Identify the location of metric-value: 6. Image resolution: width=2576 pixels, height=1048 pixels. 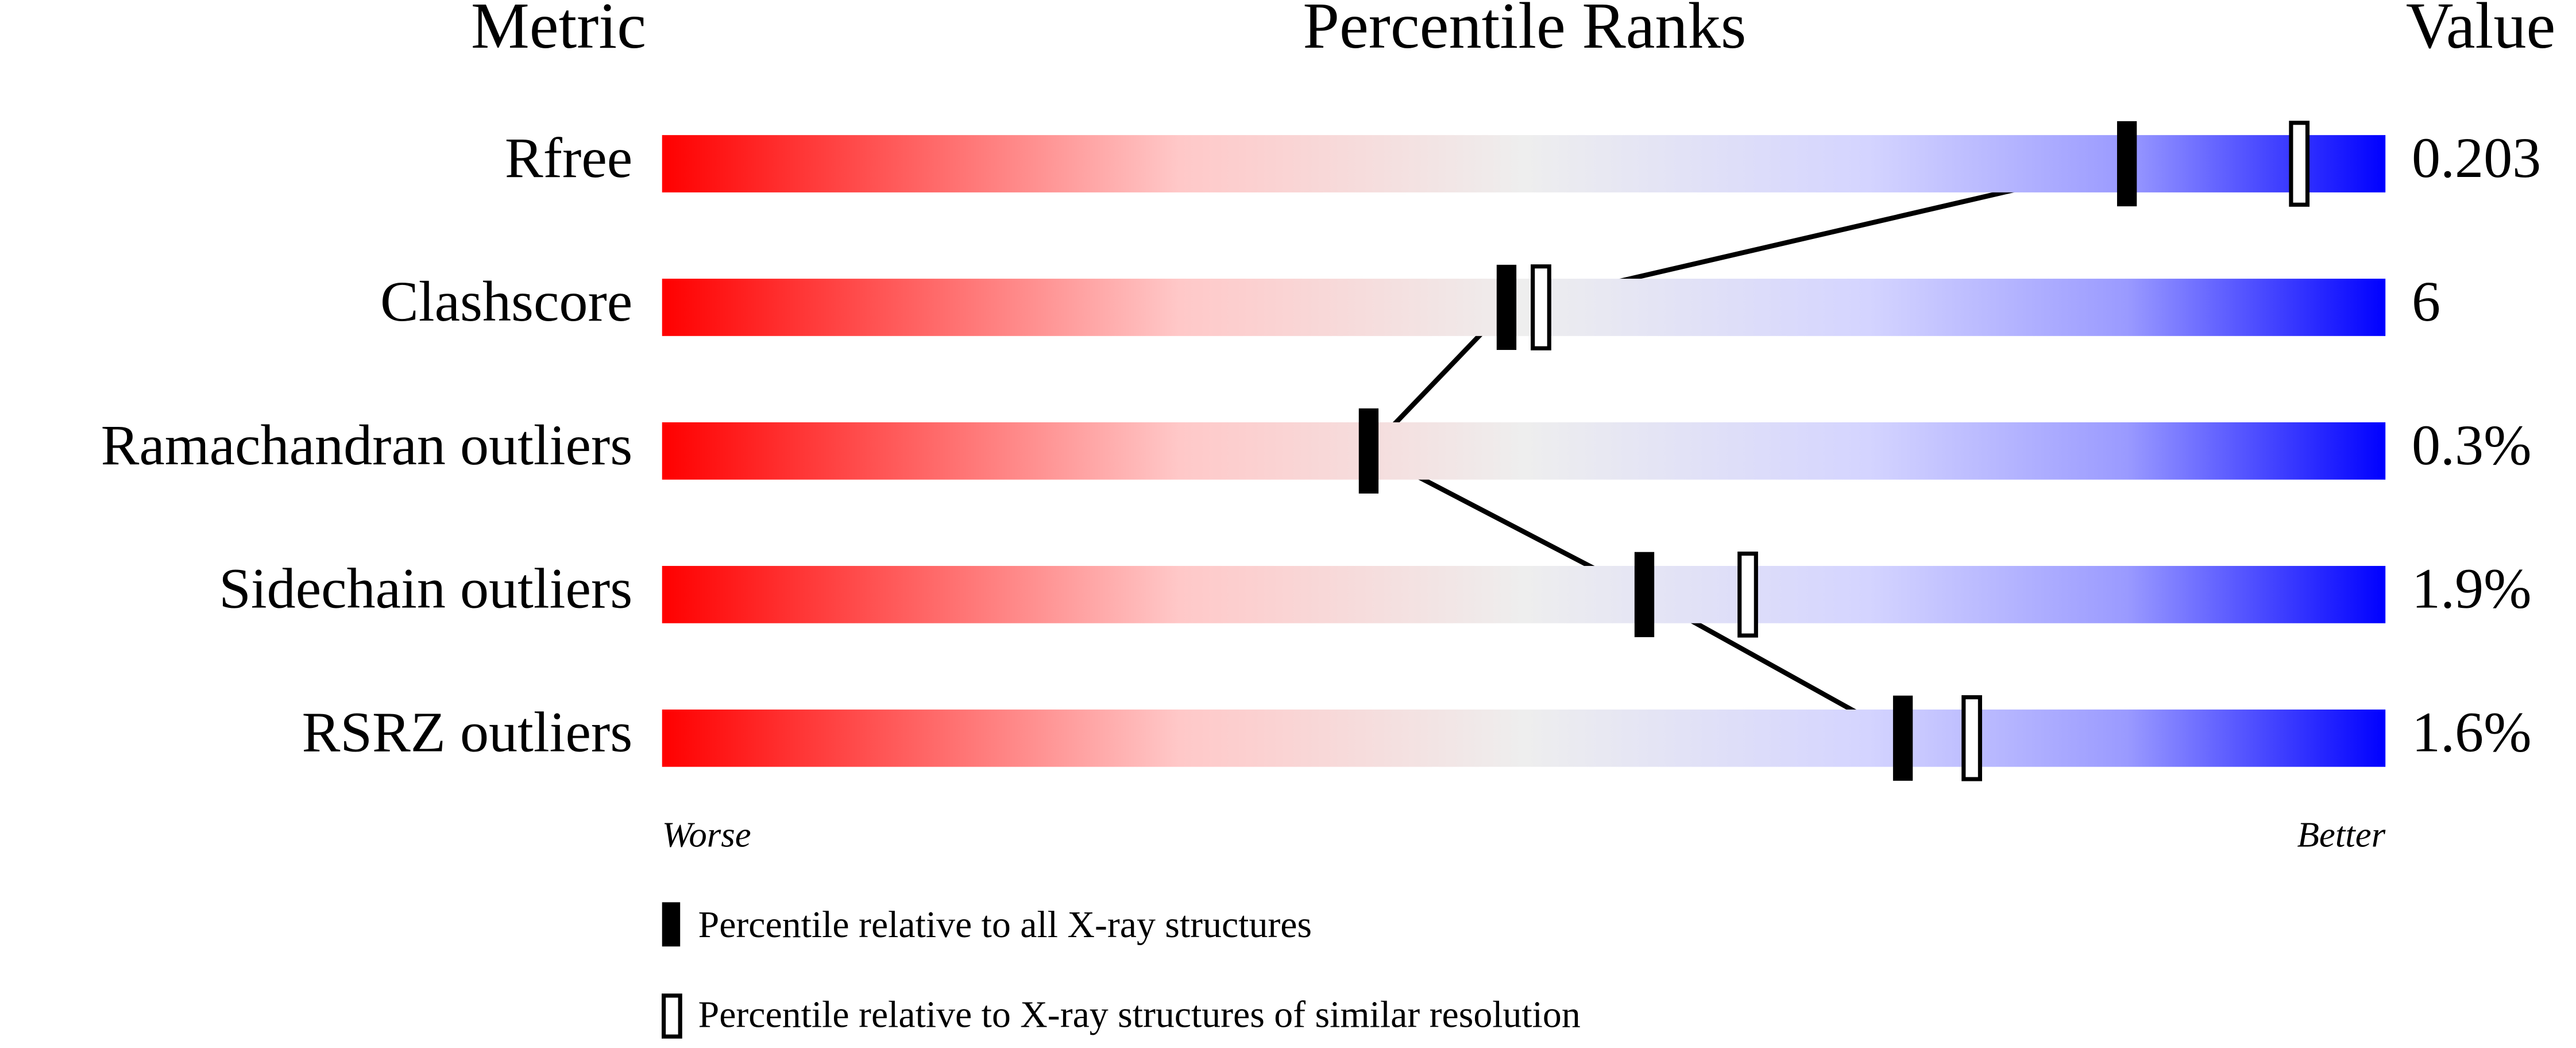
(2426, 301).